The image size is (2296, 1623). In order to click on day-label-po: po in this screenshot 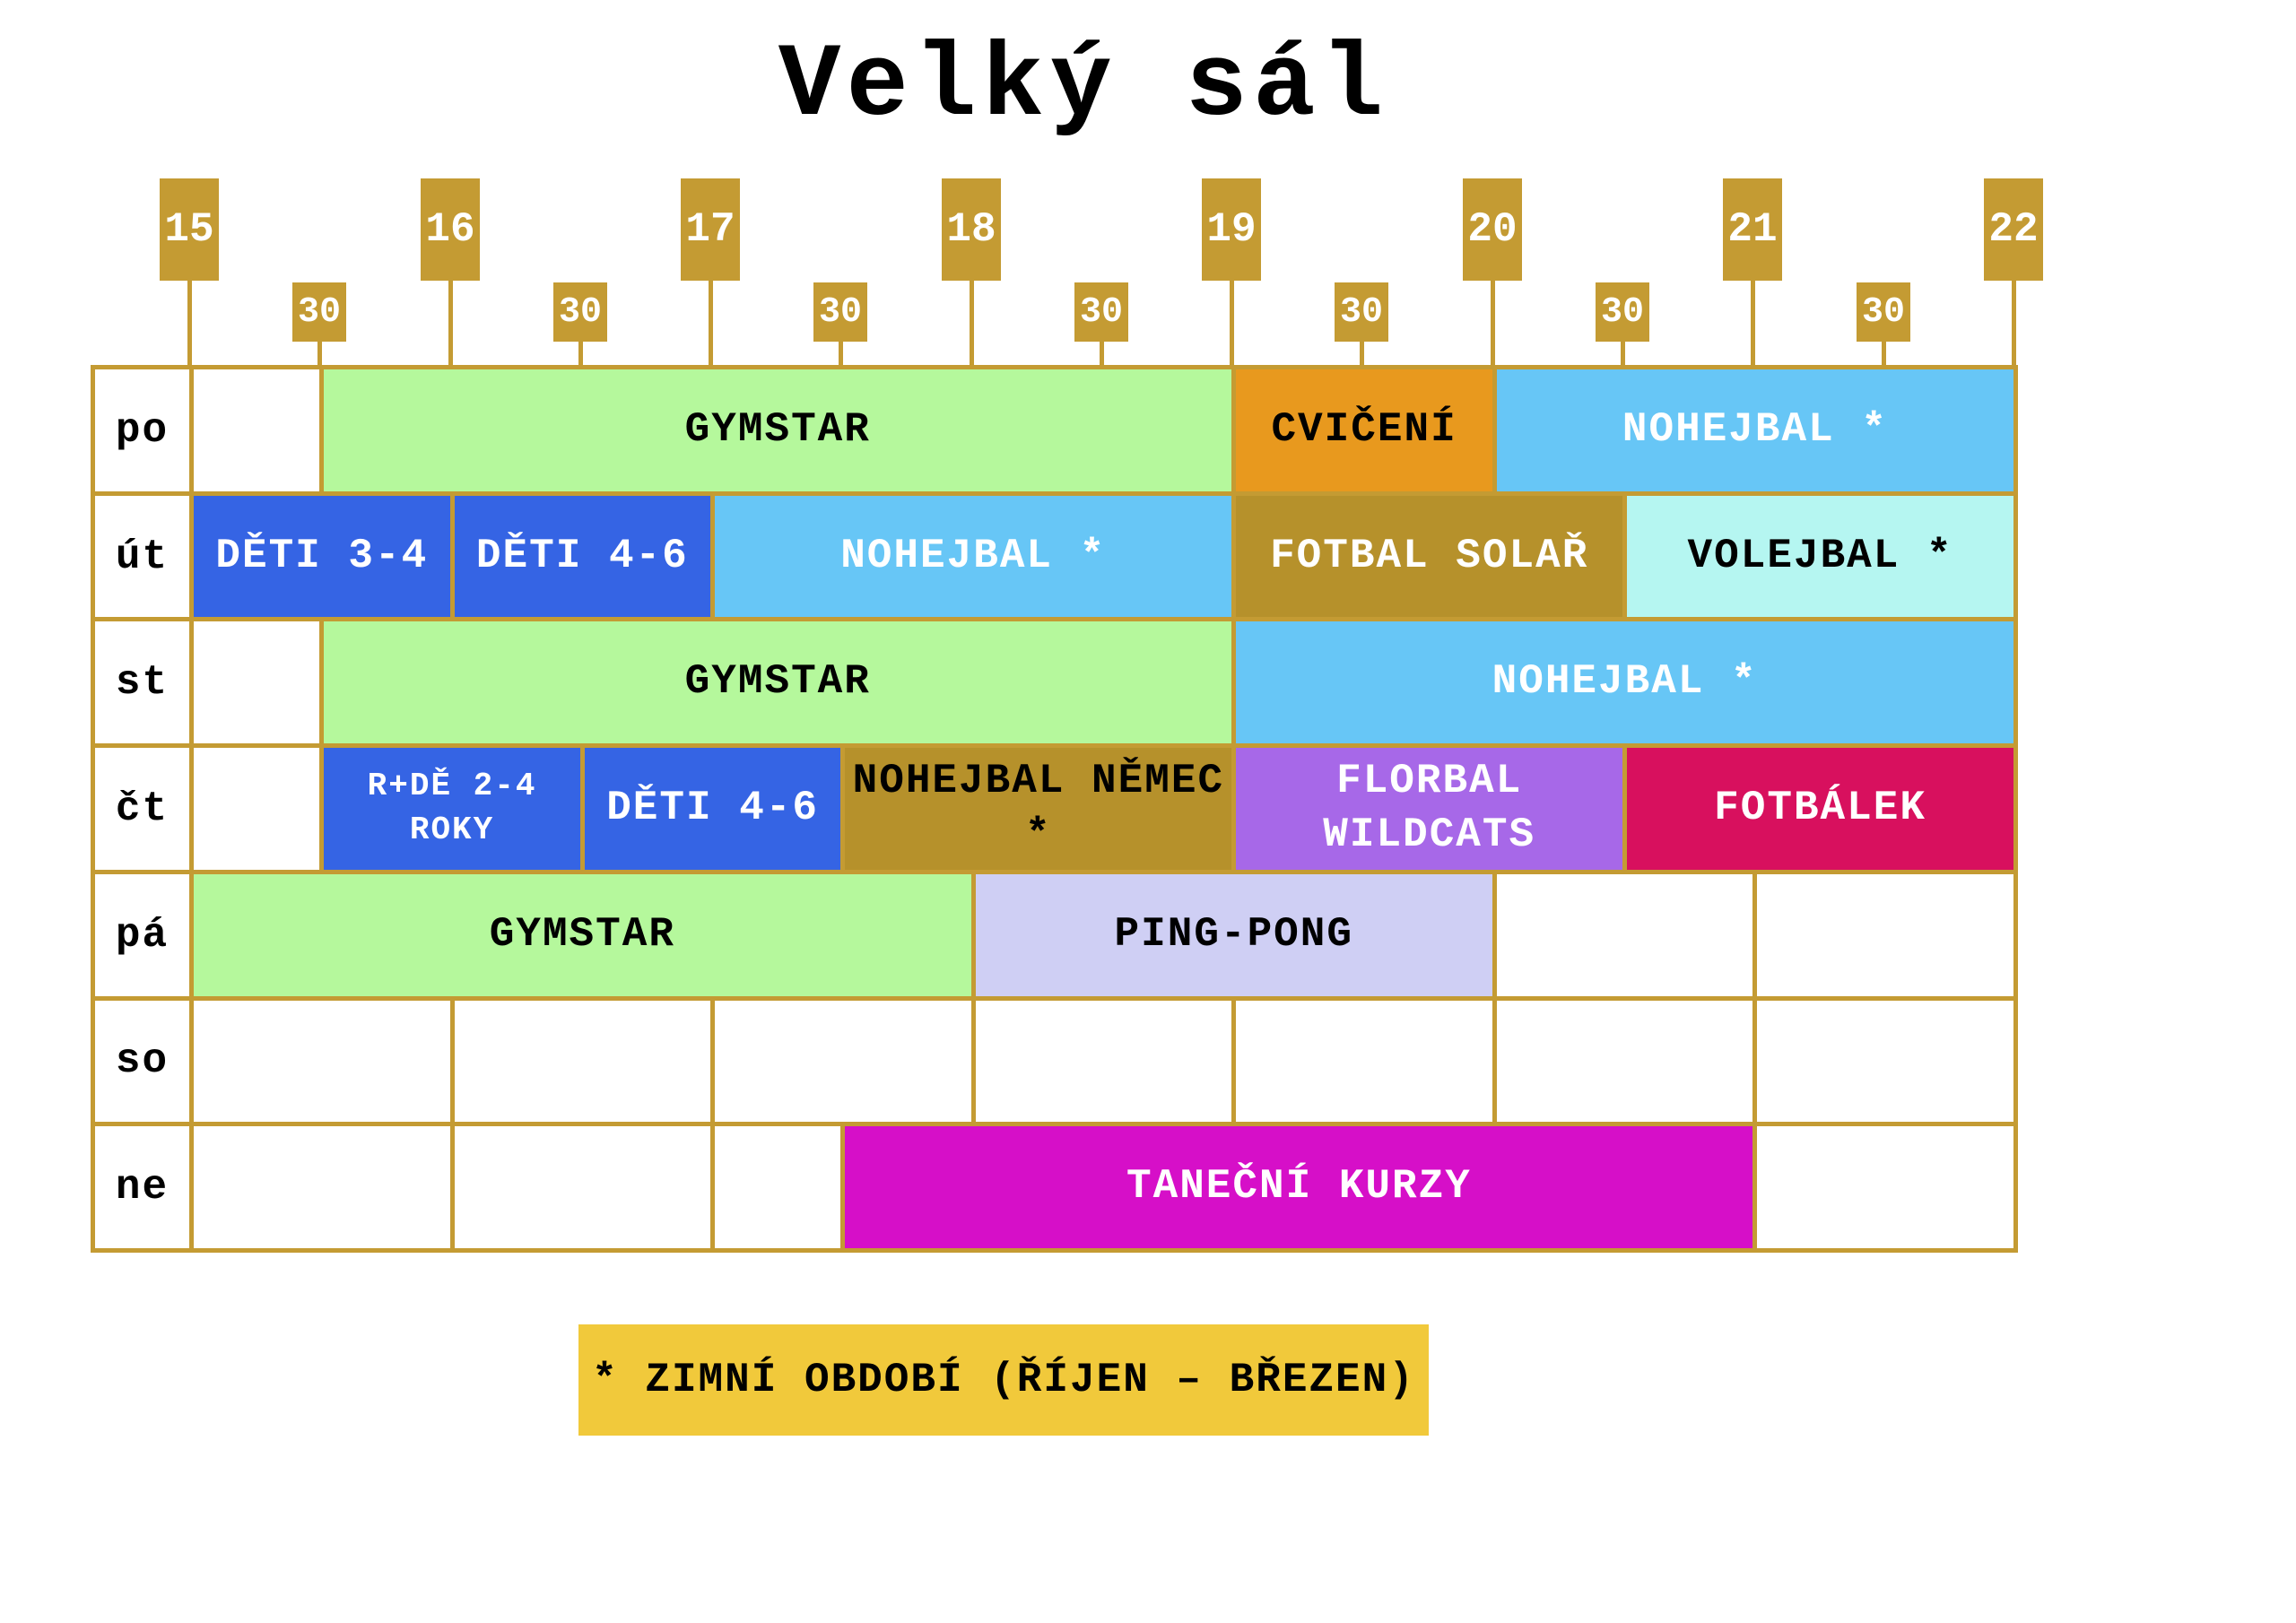, I will do `click(142, 430)`.